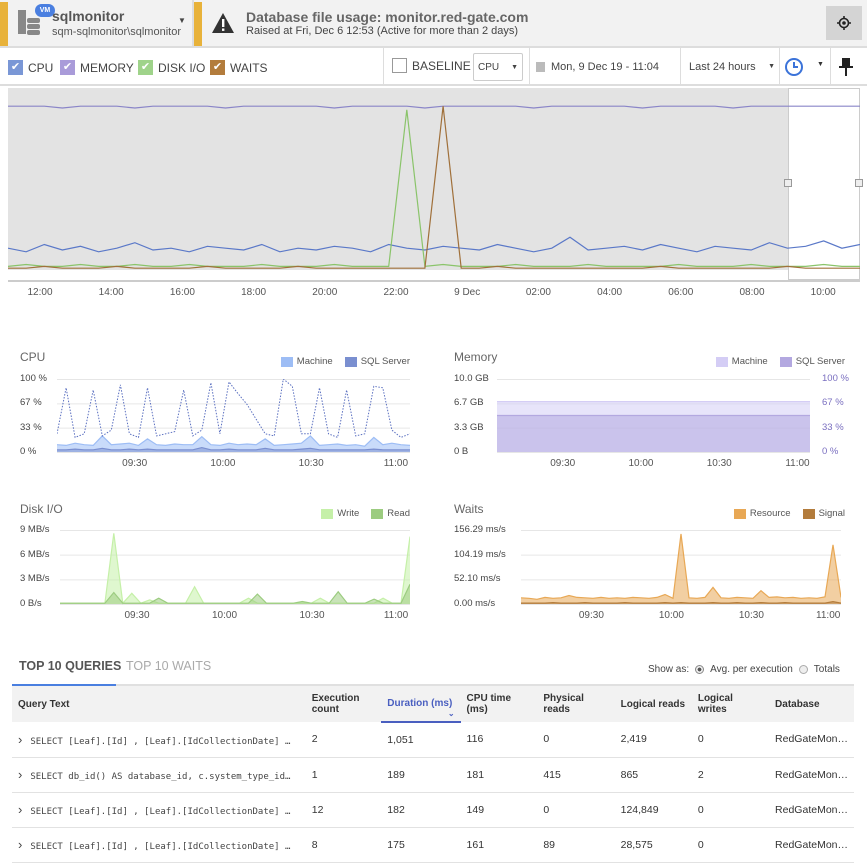 Image resolution: width=867 pixels, height=864 pixels. What do you see at coordinates (653, 810) in the screenshot?
I see `cell-logical-reads: 124,849` at bounding box center [653, 810].